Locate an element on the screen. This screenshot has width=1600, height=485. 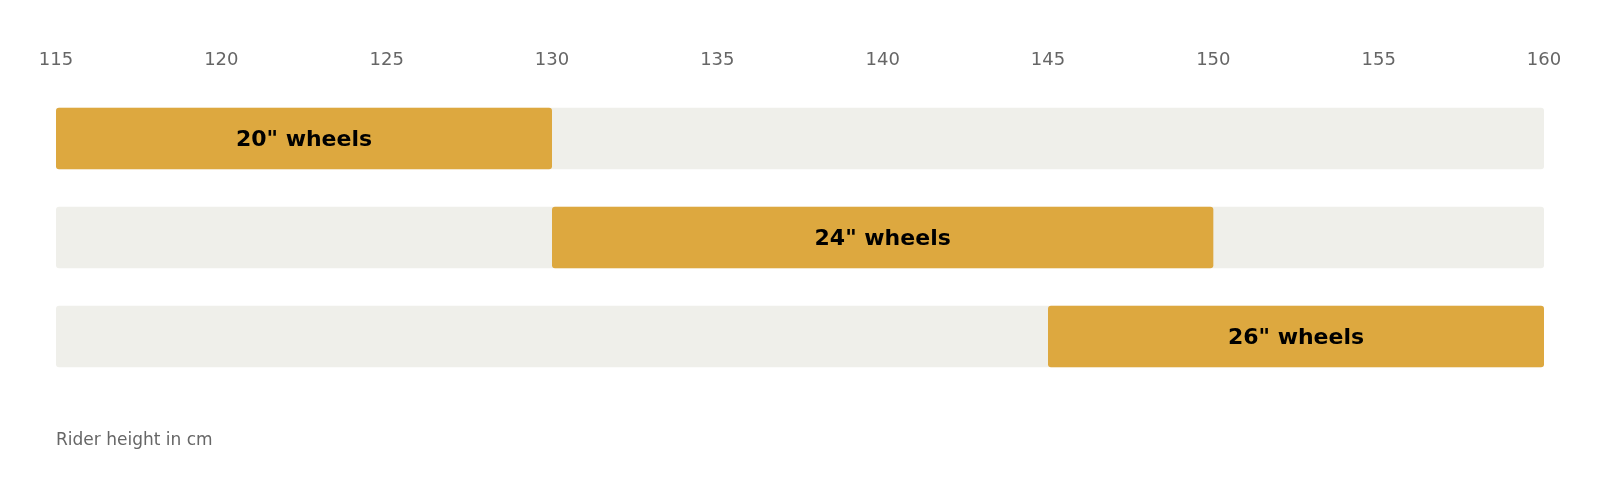
x-tick-label: 120 is located at coordinates (221, 58).